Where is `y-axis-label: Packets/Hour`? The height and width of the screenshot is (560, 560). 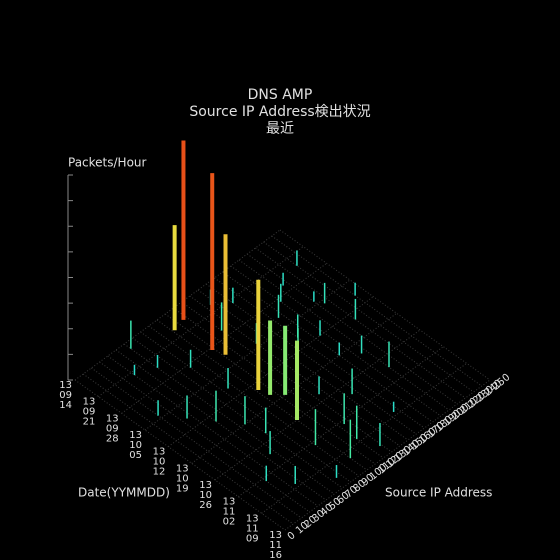
y-axis-label: Packets/Hour is located at coordinates (107, 163).